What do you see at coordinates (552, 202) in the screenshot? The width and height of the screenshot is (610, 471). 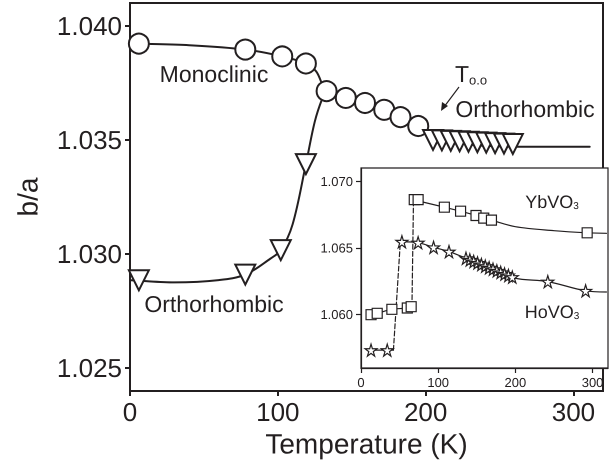 I see `annotation: YbVO3` at bounding box center [552, 202].